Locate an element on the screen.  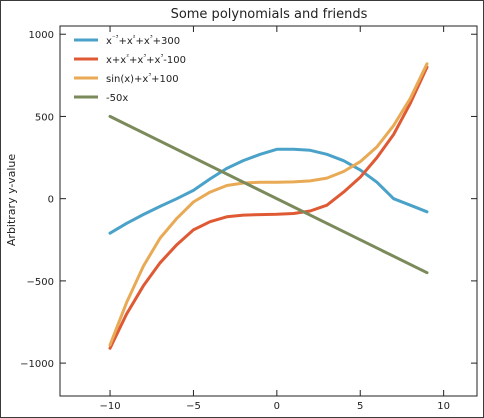
y-tick-label: 0 is located at coordinates (51, 200).